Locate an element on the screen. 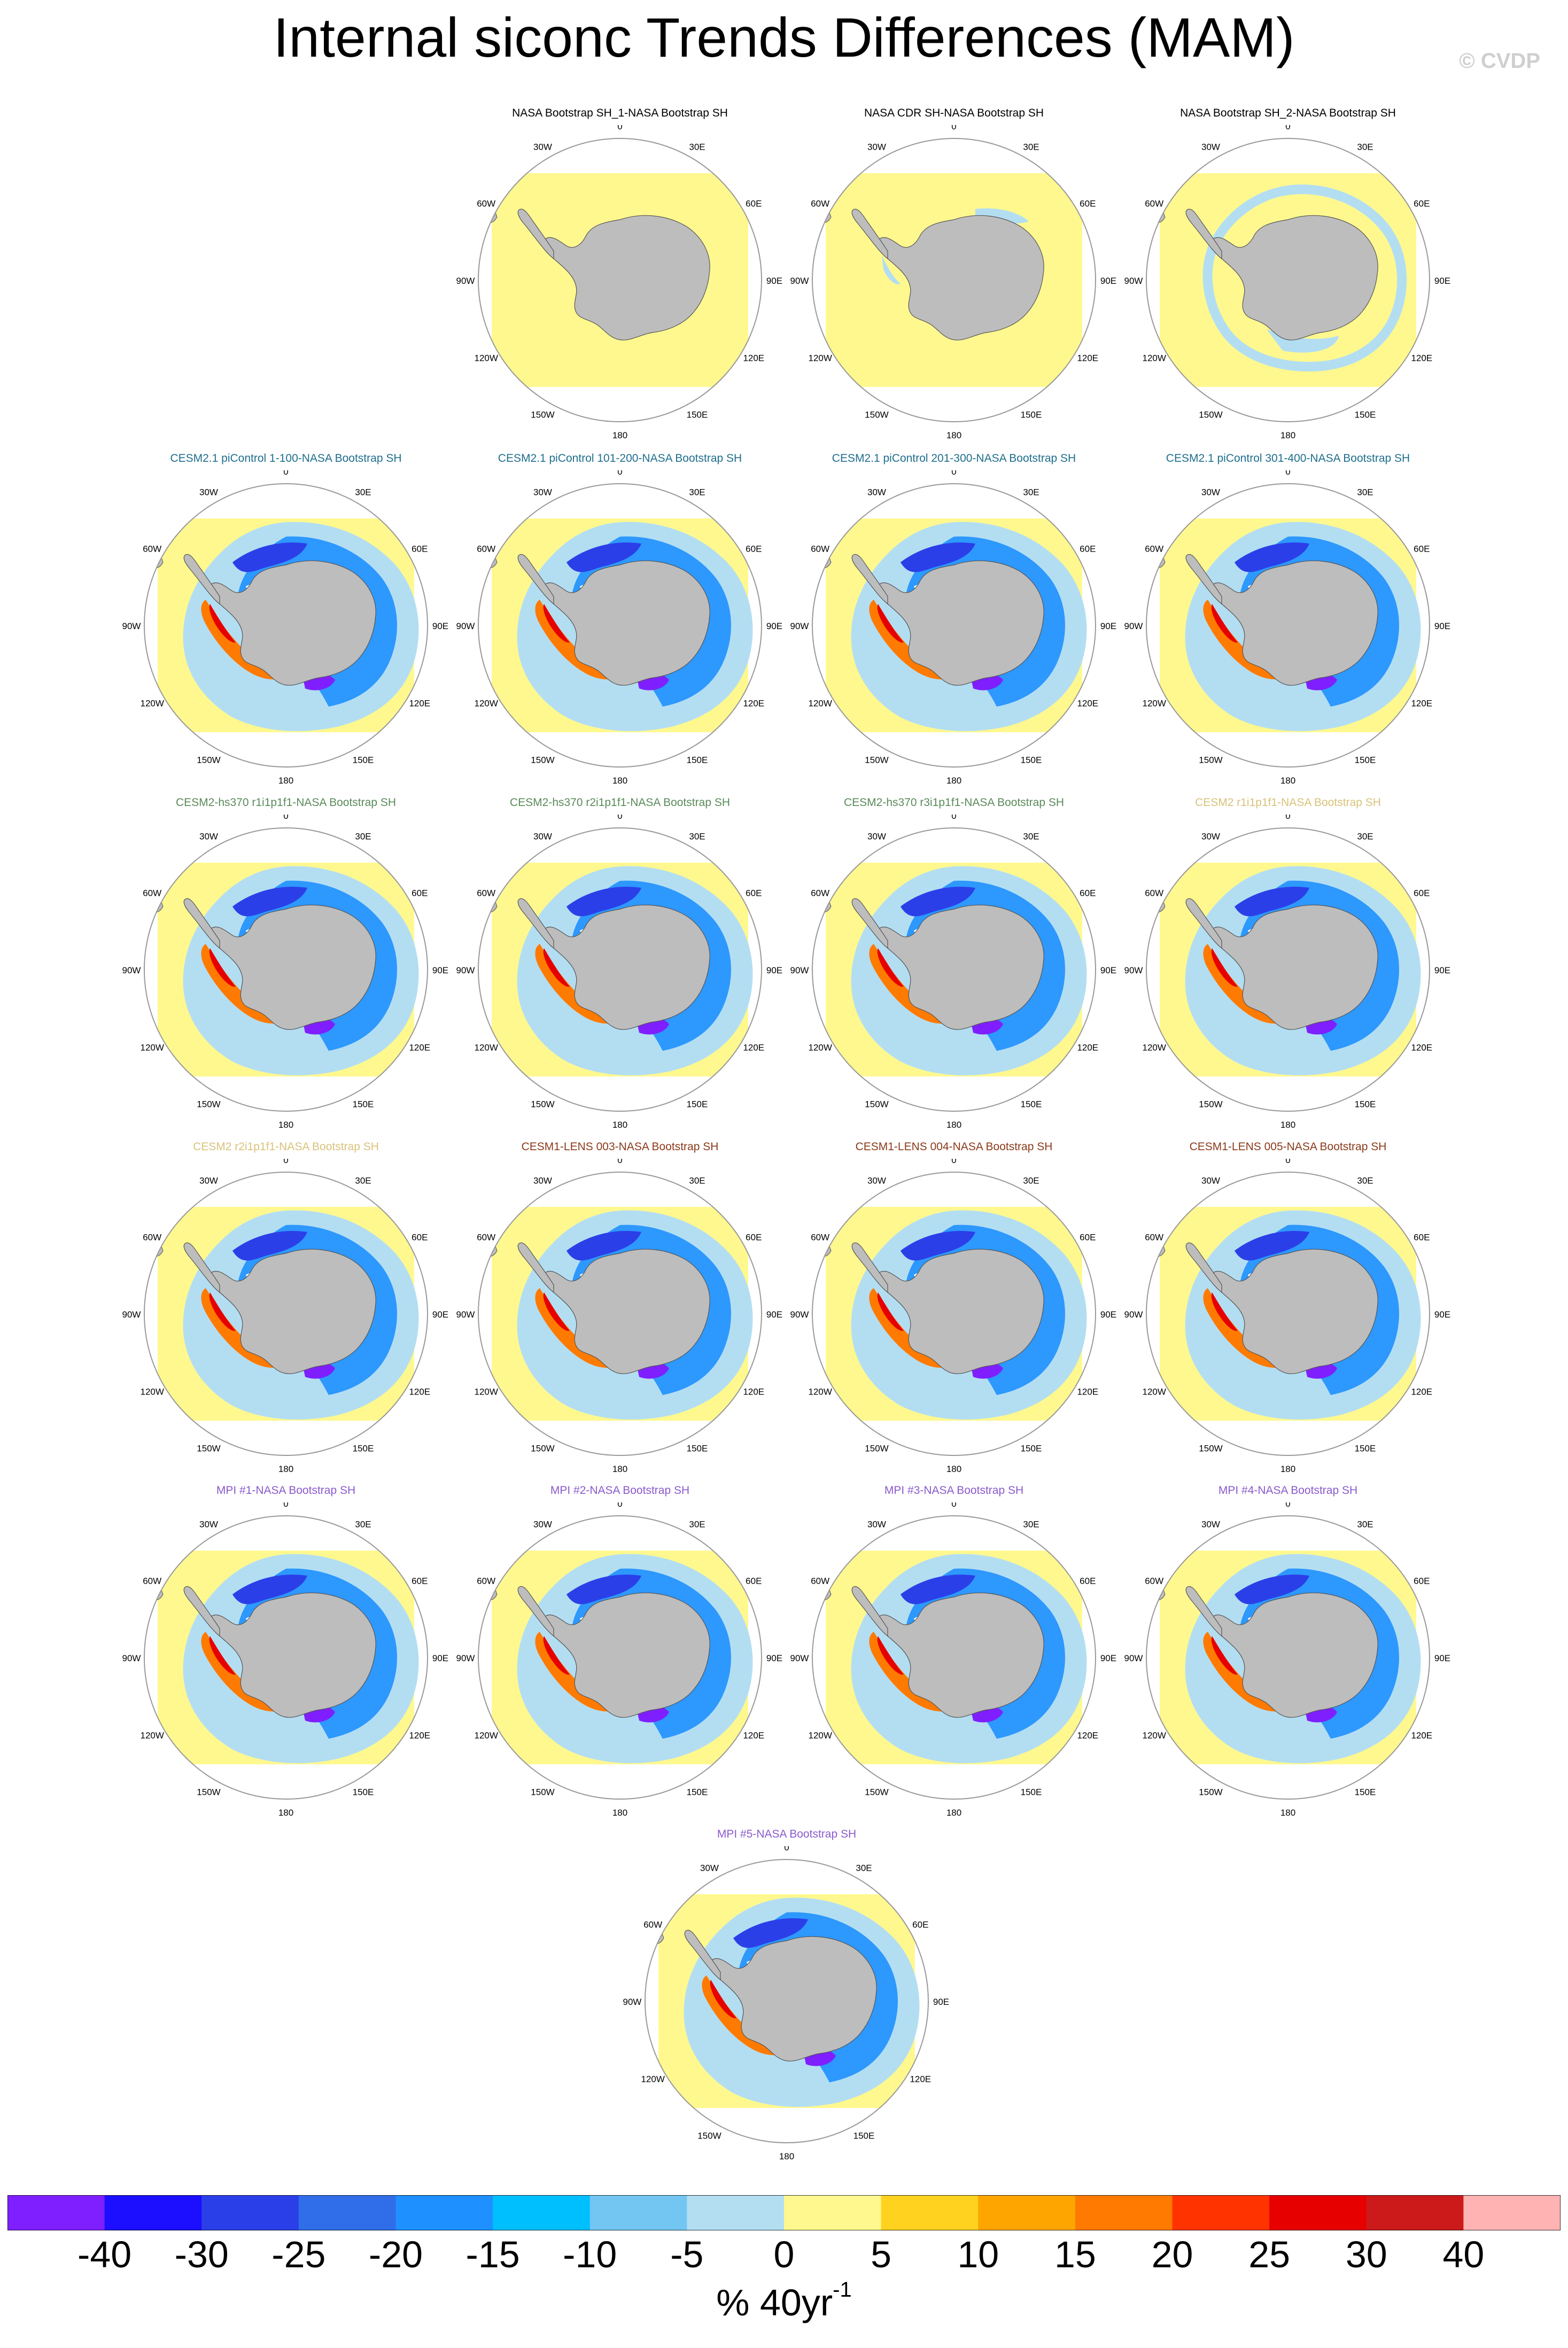  colorbar-tick-label: -25 is located at coordinates (299, 2254).